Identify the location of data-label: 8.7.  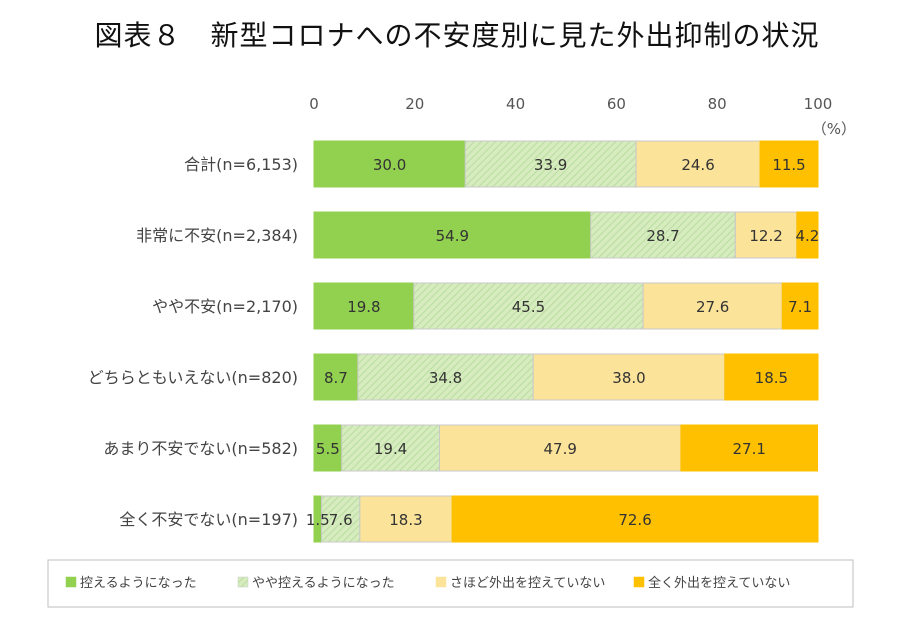
(336, 378).